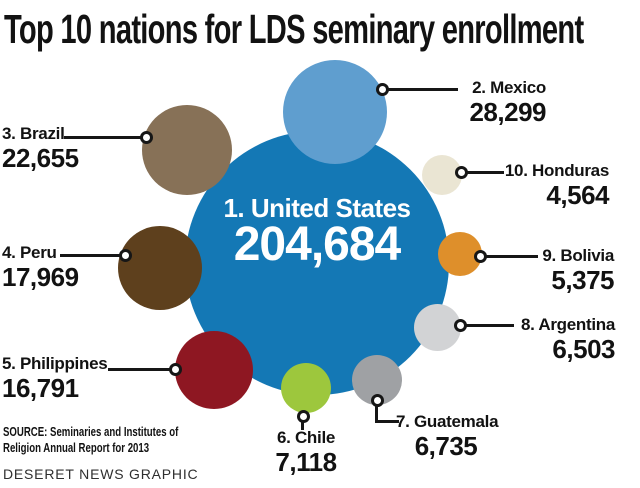  What do you see at coordinates (387, 421) in the screenshot?
I see `leader-line-guatemala-horizontal` at bounding box center [387, 421].